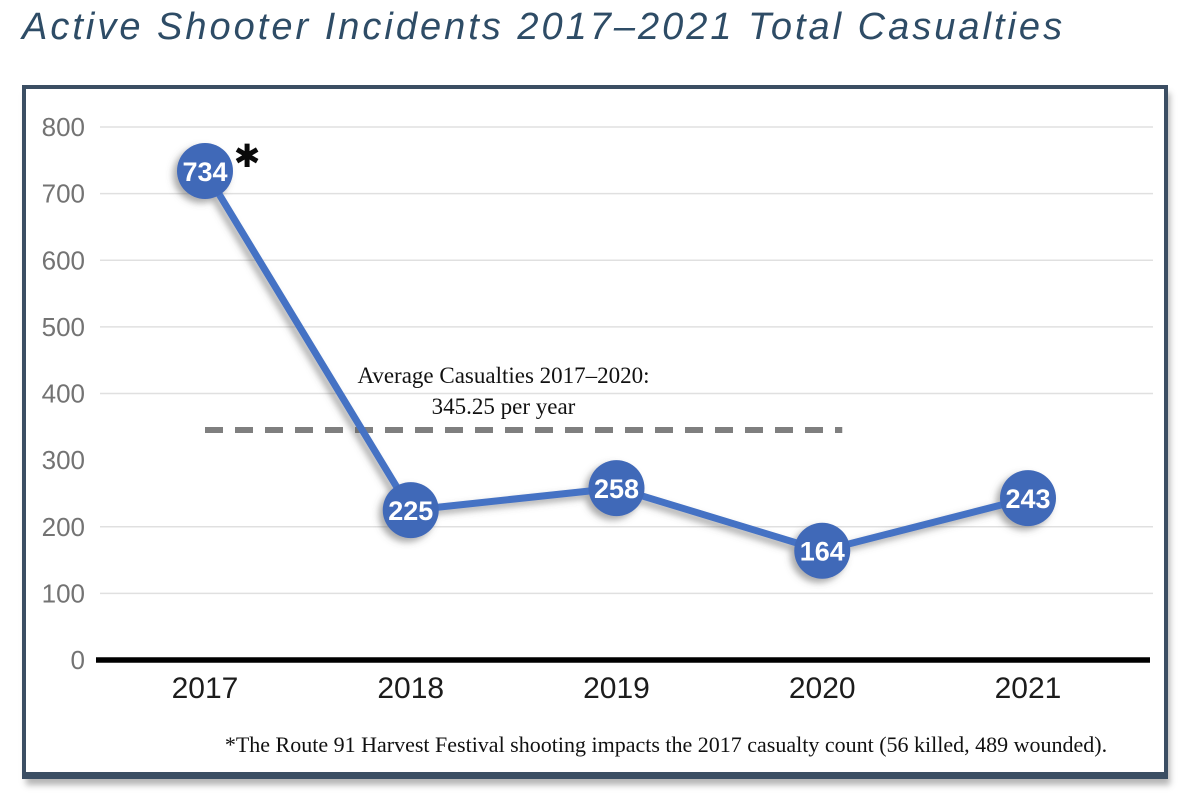 The height and width of the screenshot is (794, 1190). I want to click on y-tick-label: 100, so click(63, 593).